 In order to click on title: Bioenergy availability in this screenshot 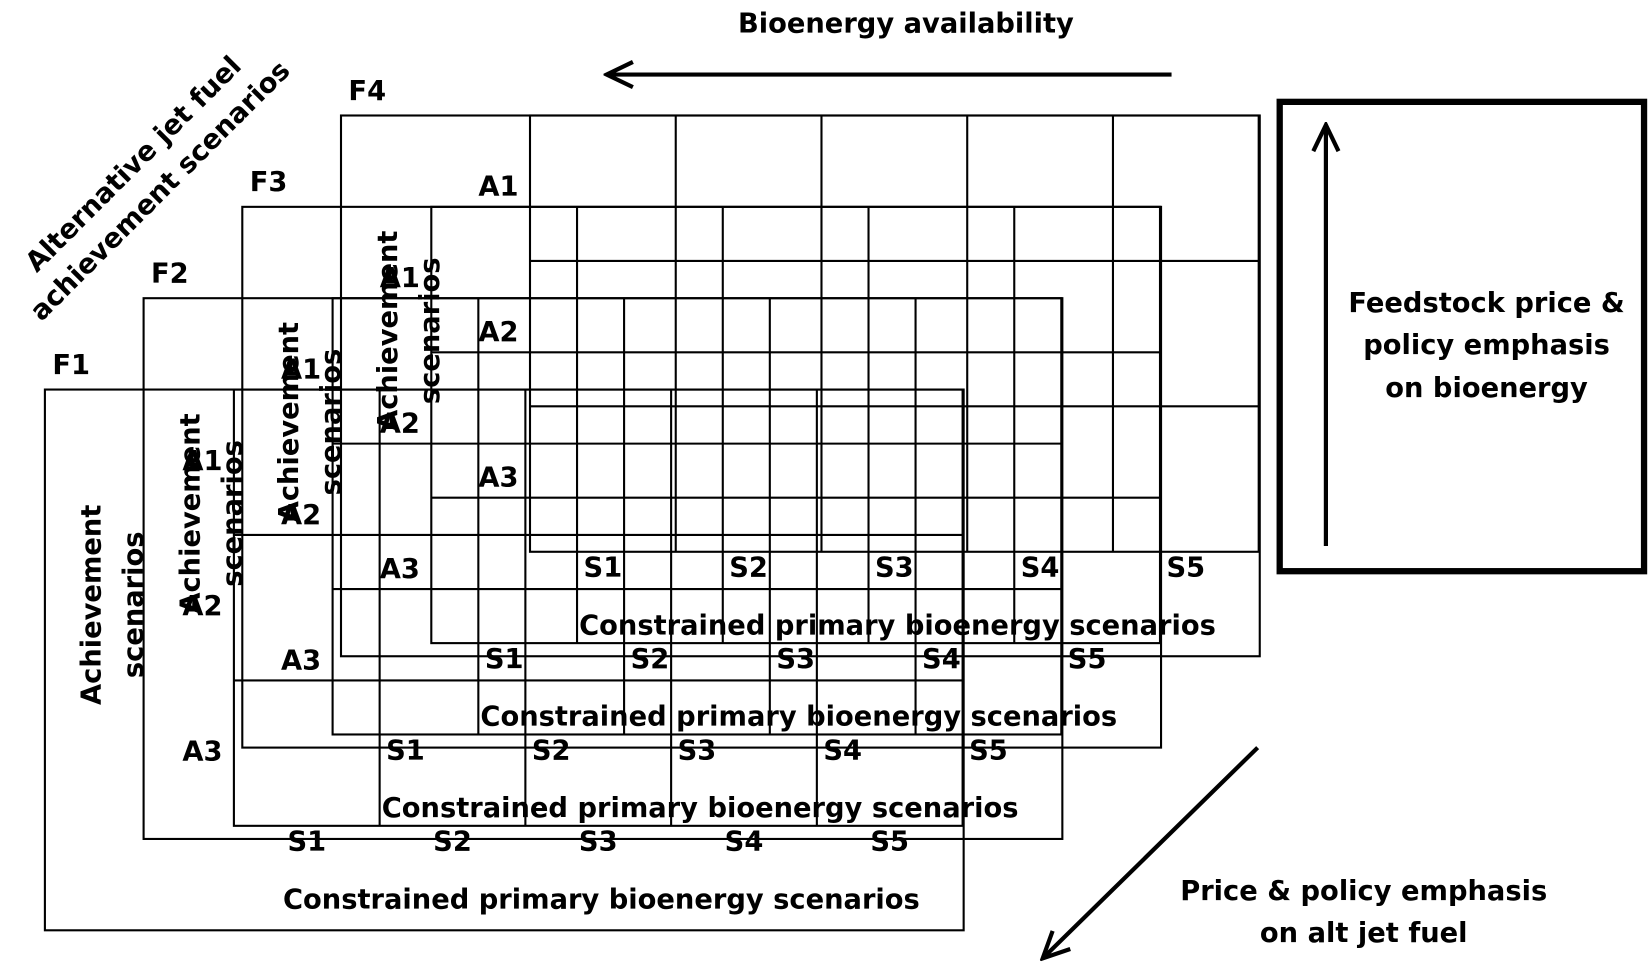, I will do `click(906, 24)`.